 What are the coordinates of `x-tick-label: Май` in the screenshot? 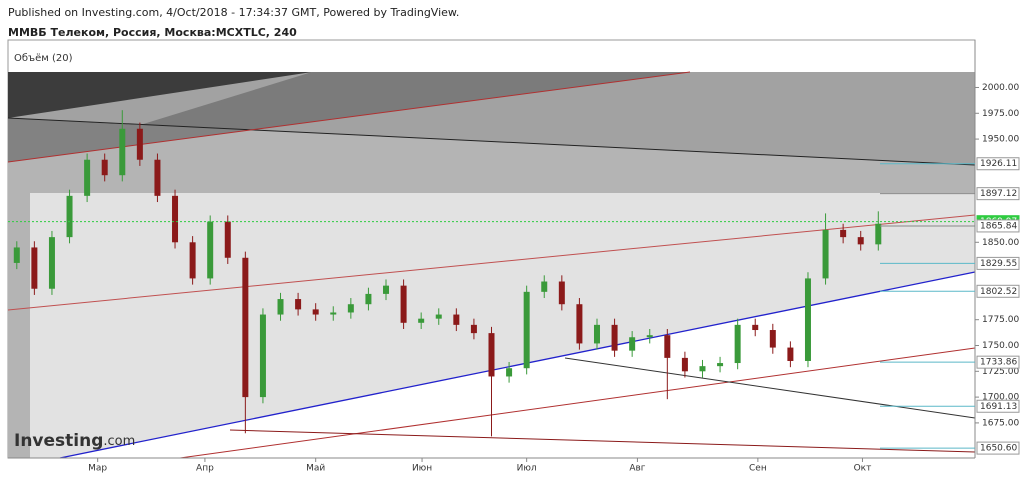 It's located at (315, 469).